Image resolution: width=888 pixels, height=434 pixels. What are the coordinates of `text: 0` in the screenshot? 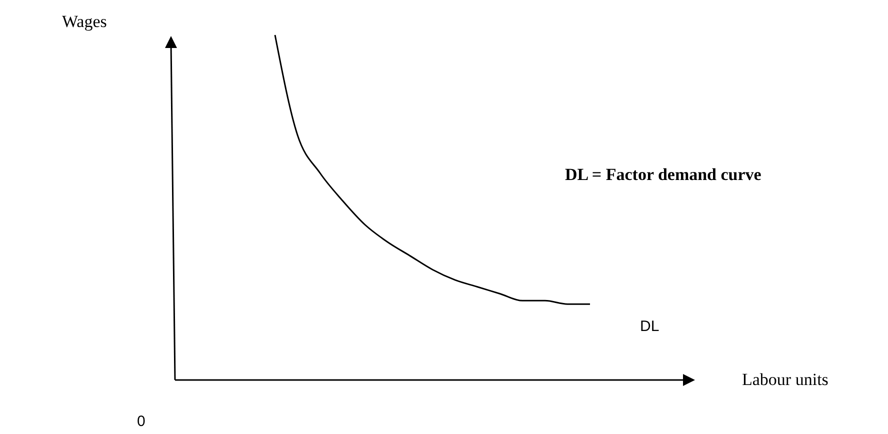 It's located at (141, 421).